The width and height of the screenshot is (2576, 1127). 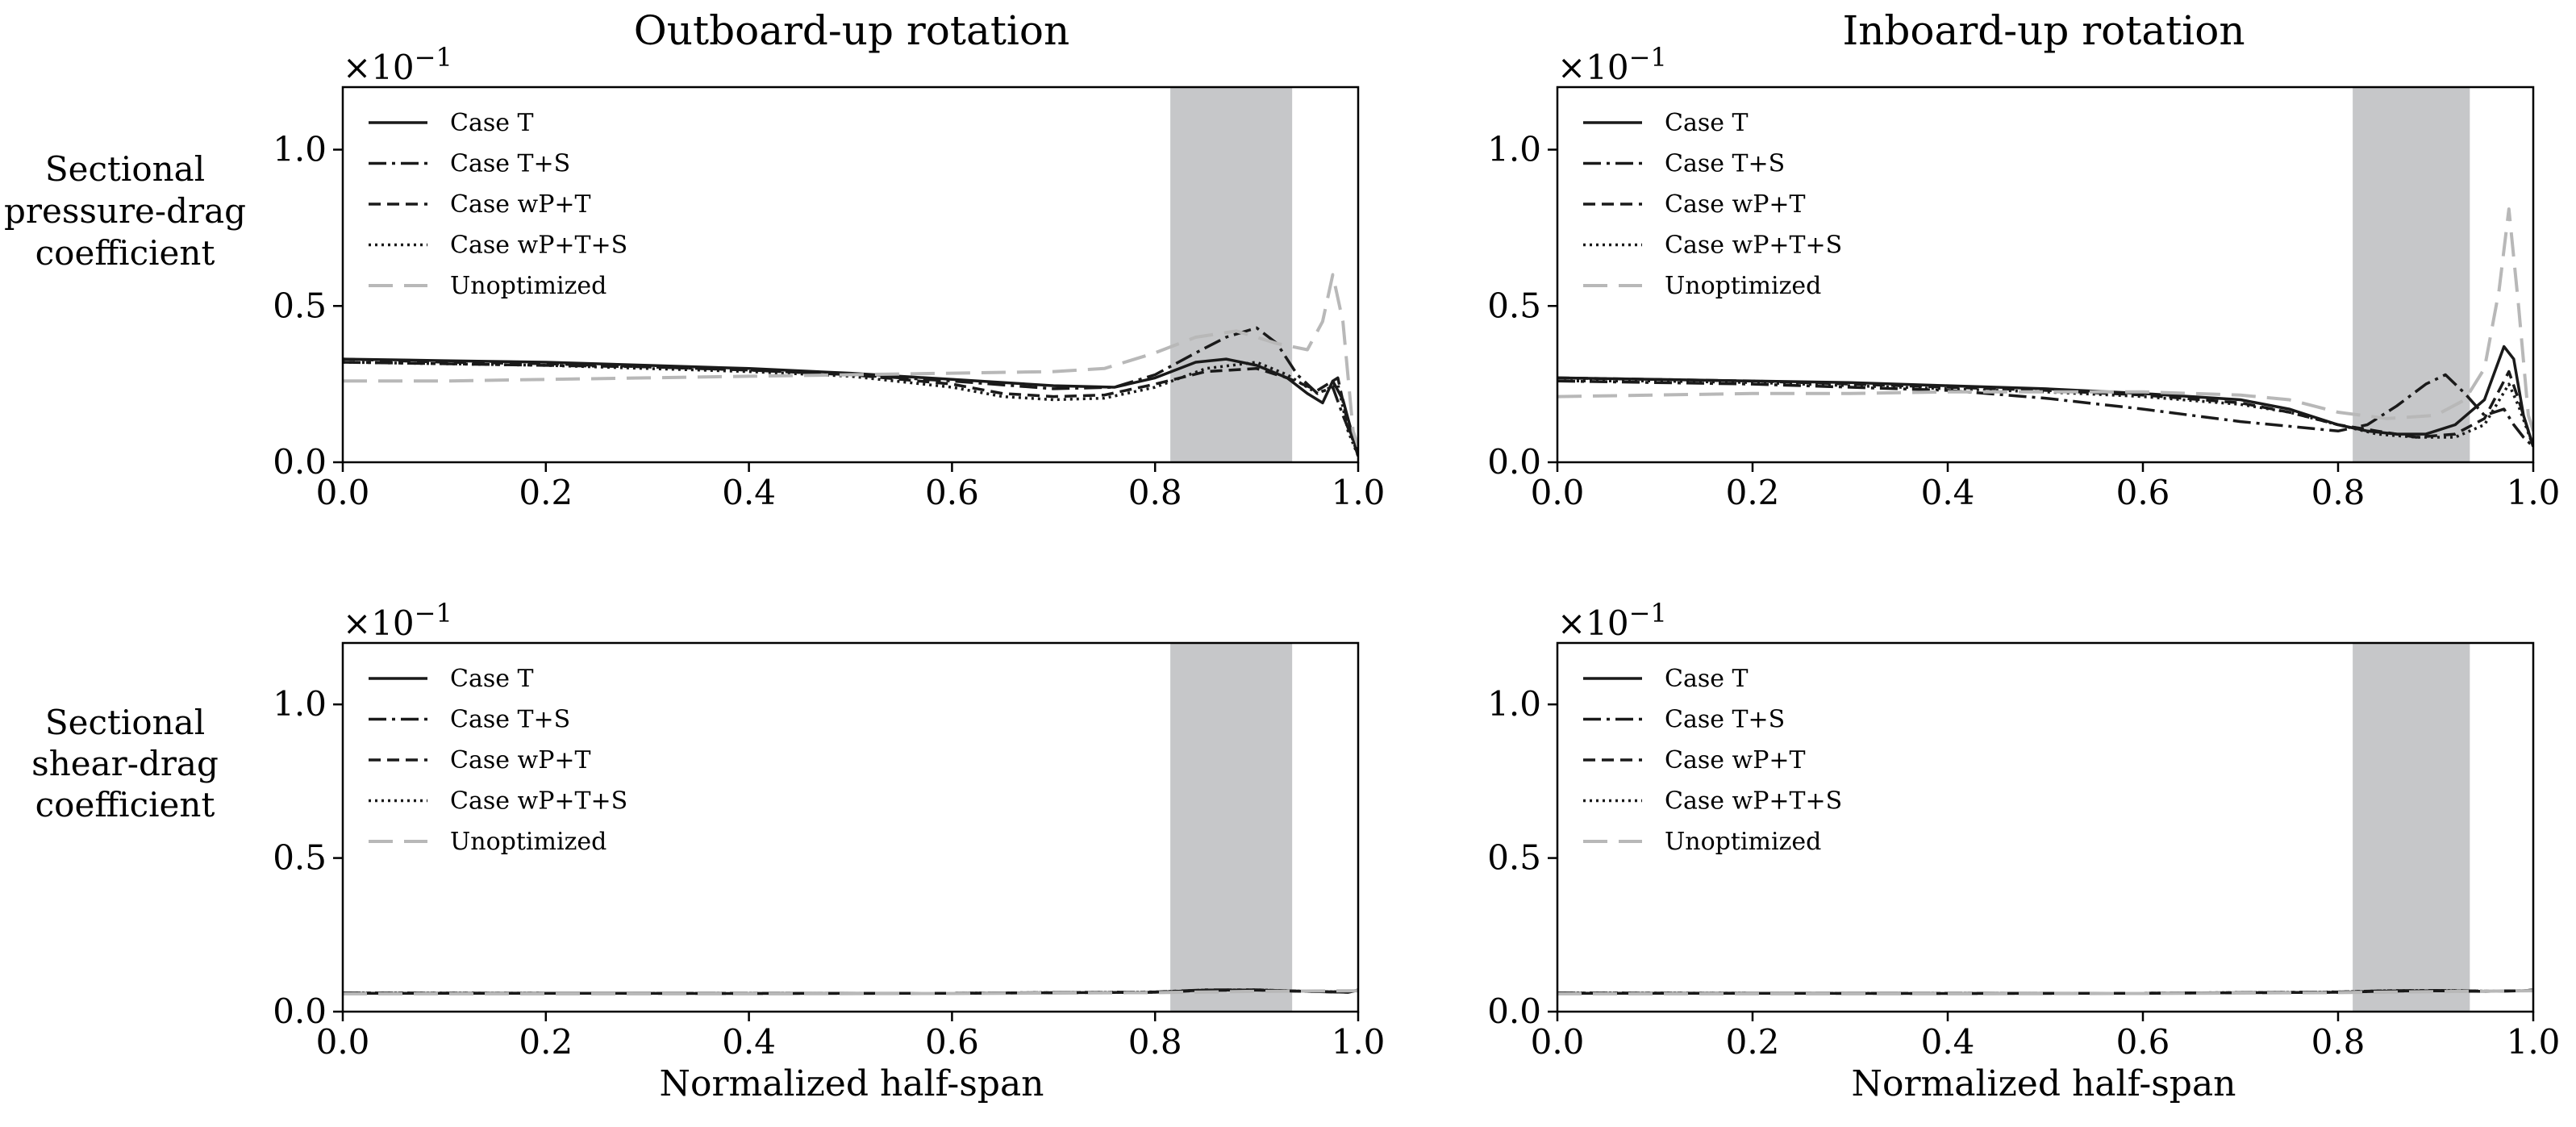 What do you see at coordinates (125, 804) in the screenshot?
I see `row-label-shear-line3: coefficient` at bounding box center [125, 804].